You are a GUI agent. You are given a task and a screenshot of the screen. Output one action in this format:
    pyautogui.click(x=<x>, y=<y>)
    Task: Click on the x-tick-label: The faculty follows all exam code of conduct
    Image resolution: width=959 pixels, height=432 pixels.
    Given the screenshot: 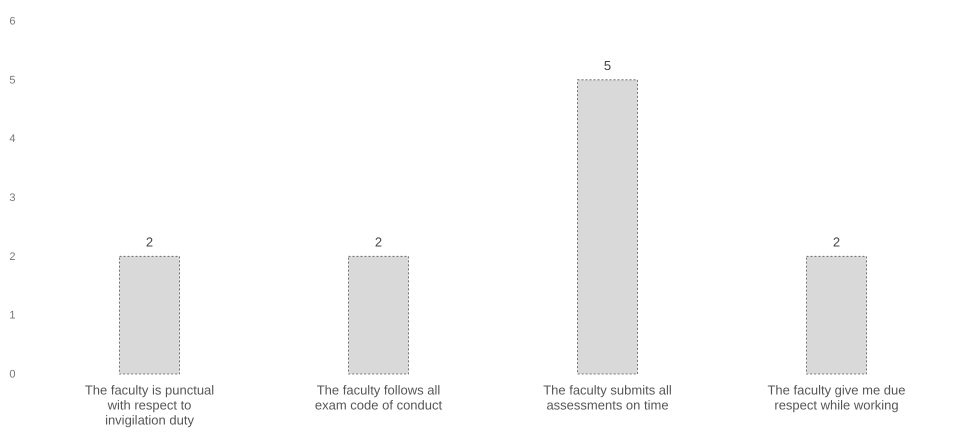 What is the action you would take?
    pyautogui.click(x=378, y=397)
    